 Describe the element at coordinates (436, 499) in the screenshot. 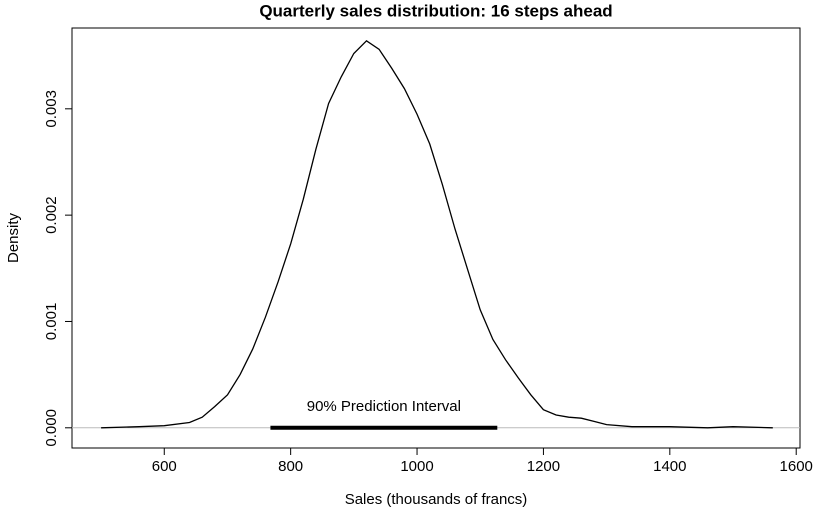

I see `x-axis-label: Sales (thousands of francs)` at that location.